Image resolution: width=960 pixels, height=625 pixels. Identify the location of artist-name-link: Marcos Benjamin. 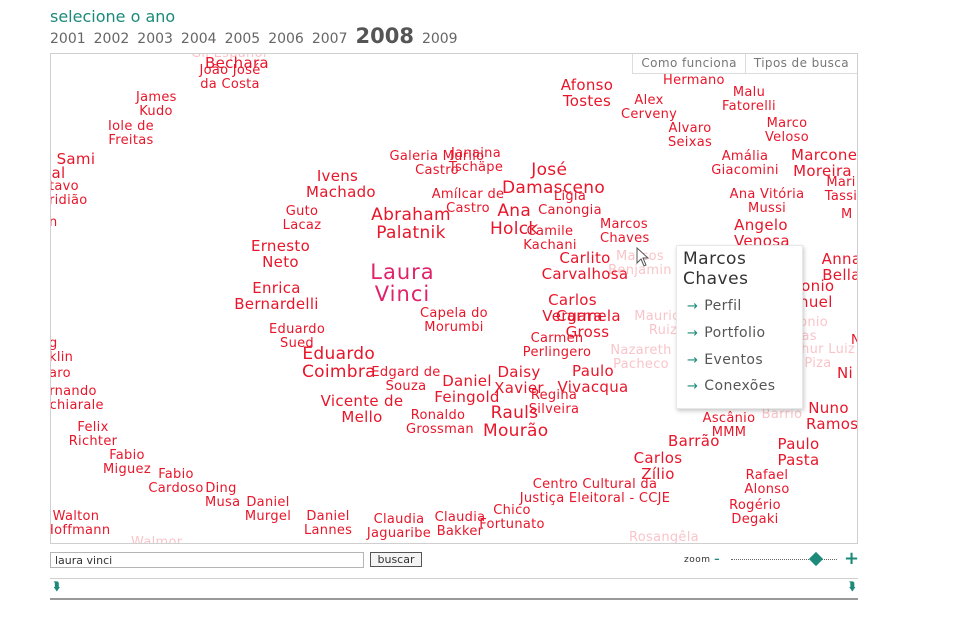
(640, 264).